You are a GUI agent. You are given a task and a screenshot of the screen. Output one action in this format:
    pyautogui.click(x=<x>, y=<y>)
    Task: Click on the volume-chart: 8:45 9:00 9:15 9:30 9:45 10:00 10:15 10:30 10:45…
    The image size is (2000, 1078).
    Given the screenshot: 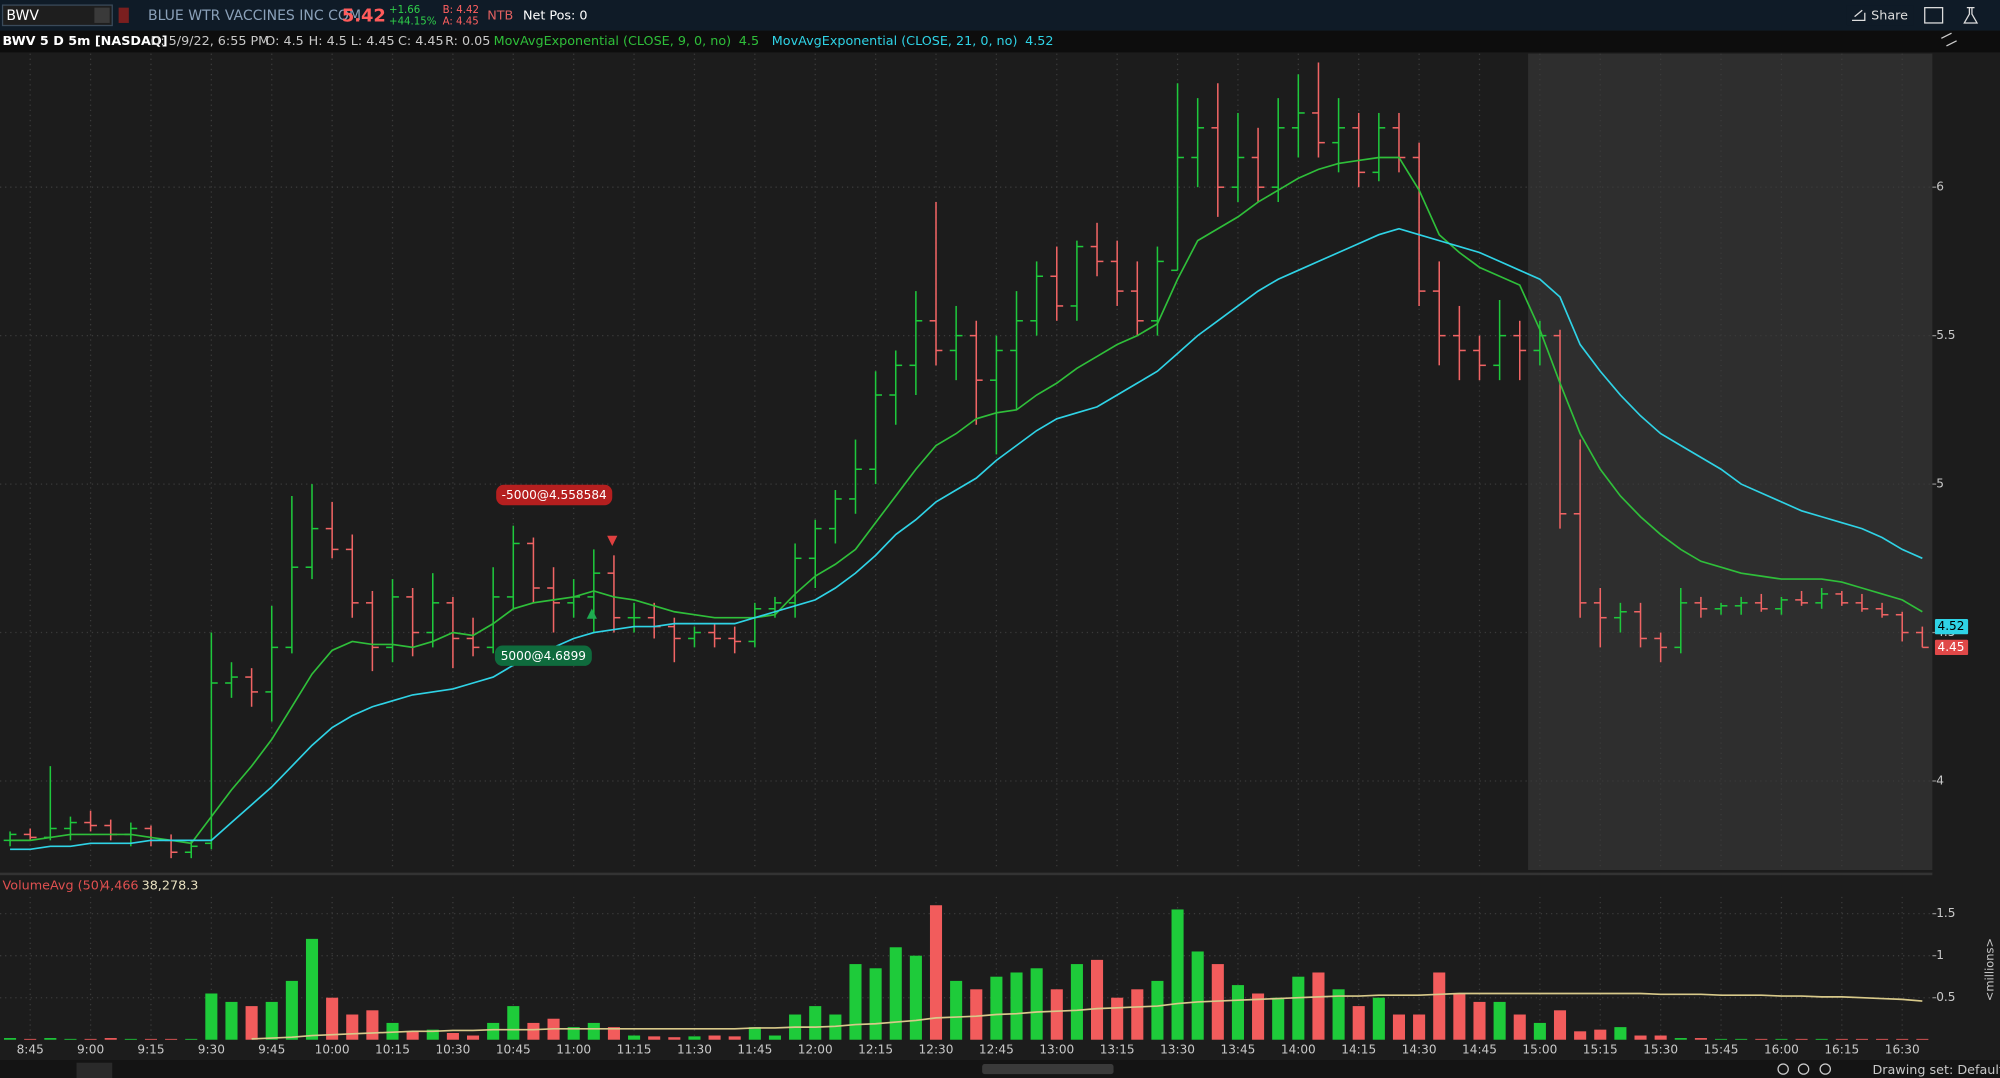 What is the action you would take?
    pyautogui.click(x=977, y=976)
    